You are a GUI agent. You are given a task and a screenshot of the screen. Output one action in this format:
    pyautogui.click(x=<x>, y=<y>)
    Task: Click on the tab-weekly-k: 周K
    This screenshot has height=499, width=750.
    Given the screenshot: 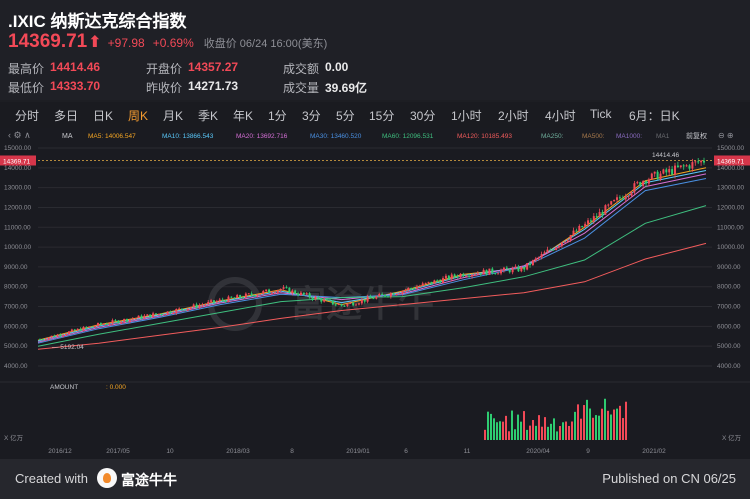 What is the action you would take?
    pyautogui.click(x=138, y=116)
    